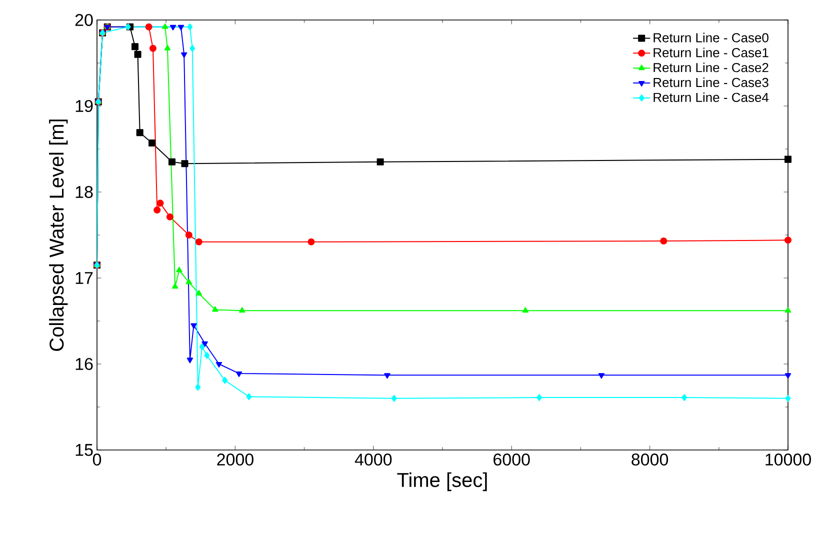  What do you see at coordinates (84, 450) in the screenshot?
I see `y-tick-label: 15` at bounding box center [84, 450].